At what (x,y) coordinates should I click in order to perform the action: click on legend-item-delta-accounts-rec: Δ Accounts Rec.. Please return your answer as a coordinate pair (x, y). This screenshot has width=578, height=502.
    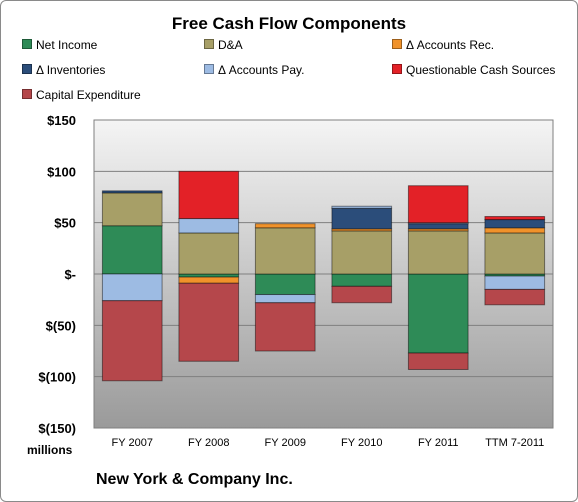
    Looking at the image, I should click on (443, 45).